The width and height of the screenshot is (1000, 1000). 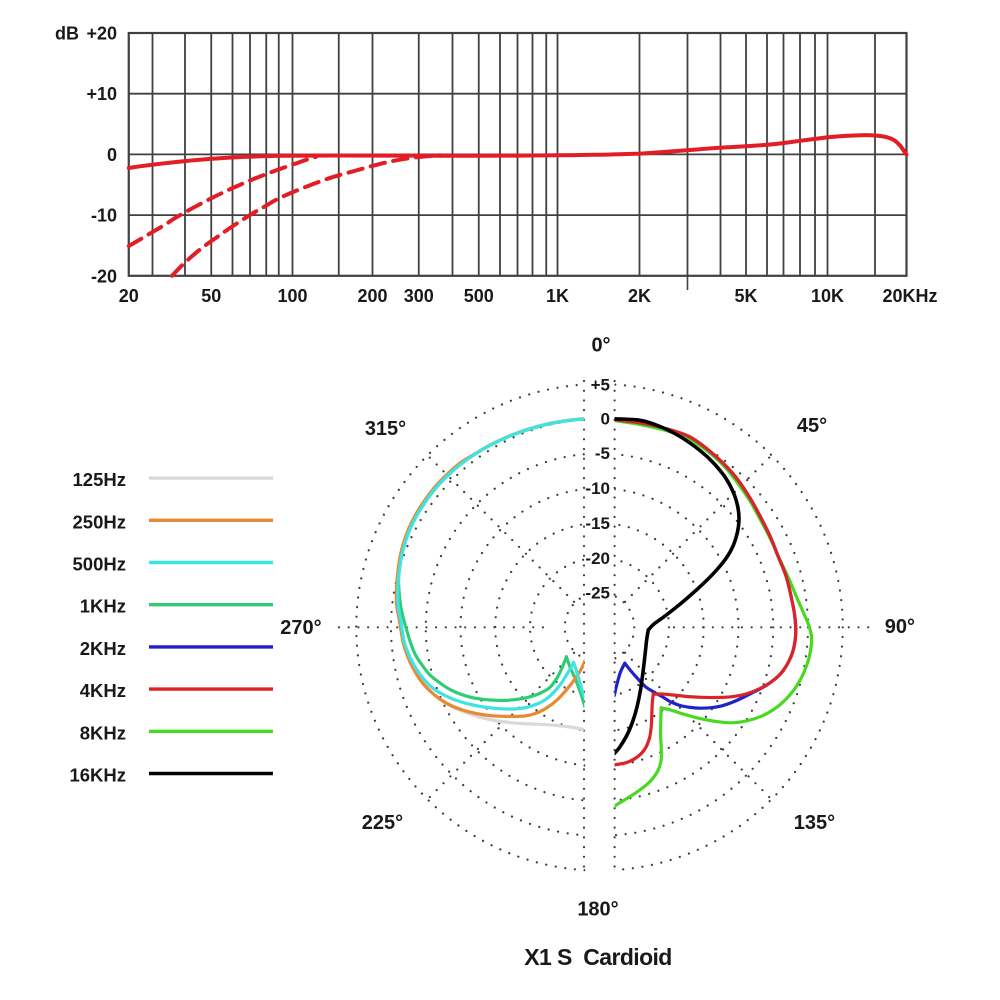 I want to click on svg-text: 90°, so click(x=900, y=627).